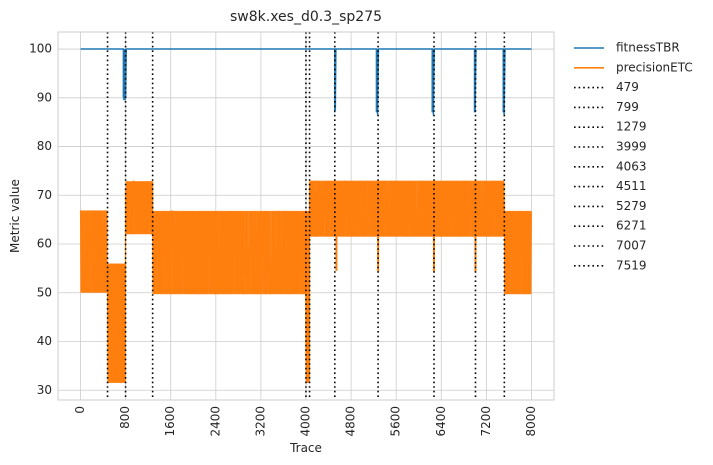 The width and height of the screenshot is (713, 465). What do you see at coordinates (627, 107) in the screenshot?
I see `legend-label: 799` at bounding box center [627, 107].